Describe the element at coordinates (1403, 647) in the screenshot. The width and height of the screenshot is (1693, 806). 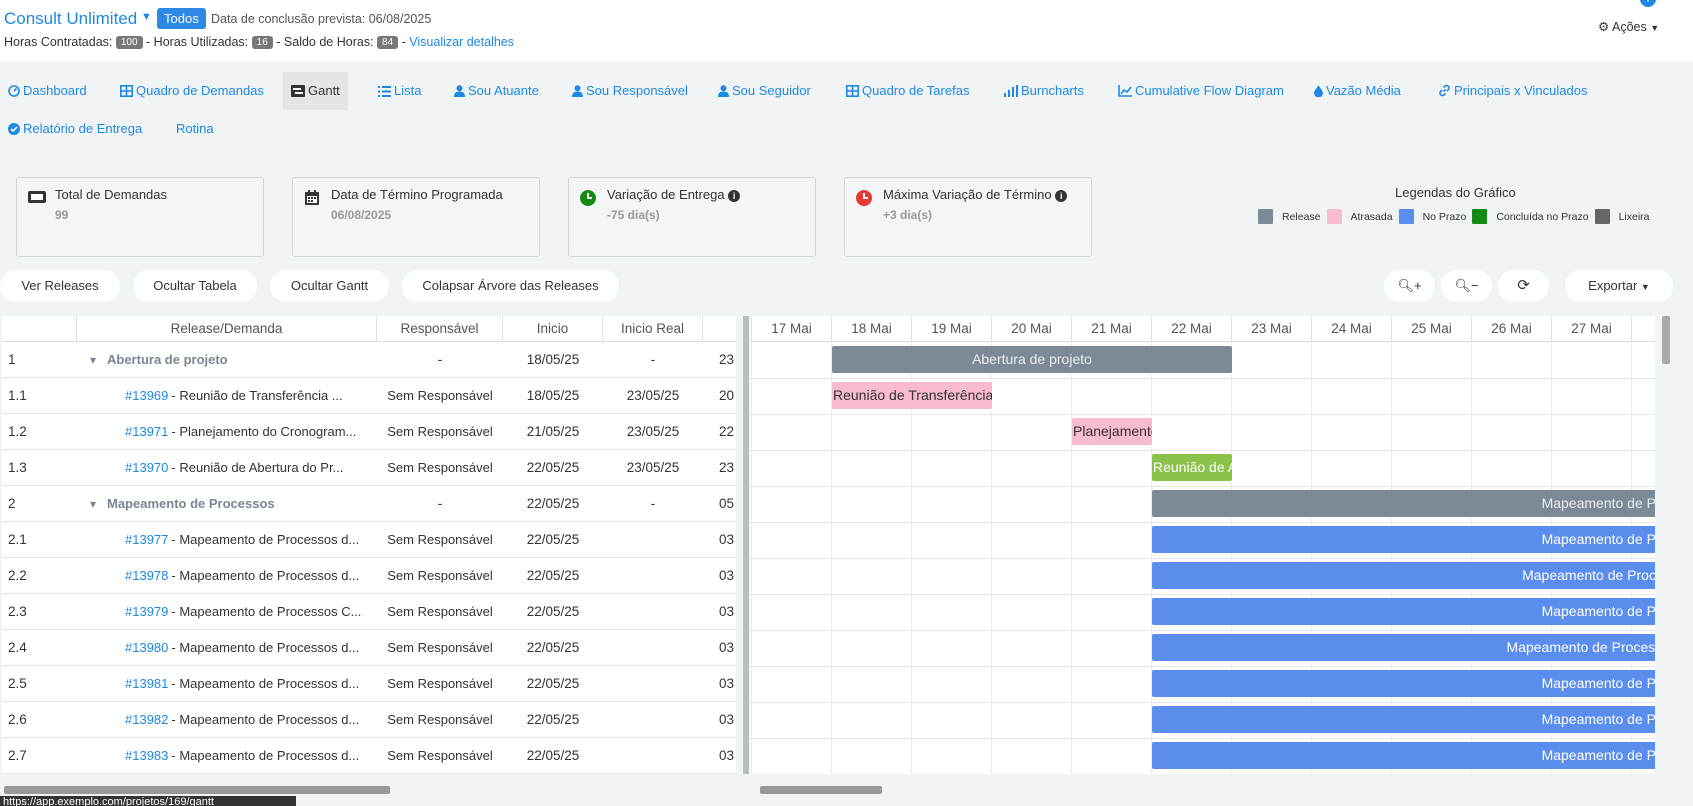
I see `task-bar: Mapeamento de Processos de In` at that location.